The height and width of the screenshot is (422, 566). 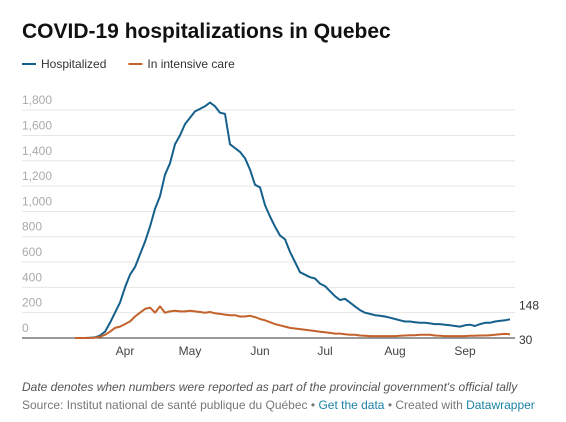 What do you see at coordinates (324, 351) in the screenshot?
I see `x-tick-label: Jul` at bounding box center [324, 351].